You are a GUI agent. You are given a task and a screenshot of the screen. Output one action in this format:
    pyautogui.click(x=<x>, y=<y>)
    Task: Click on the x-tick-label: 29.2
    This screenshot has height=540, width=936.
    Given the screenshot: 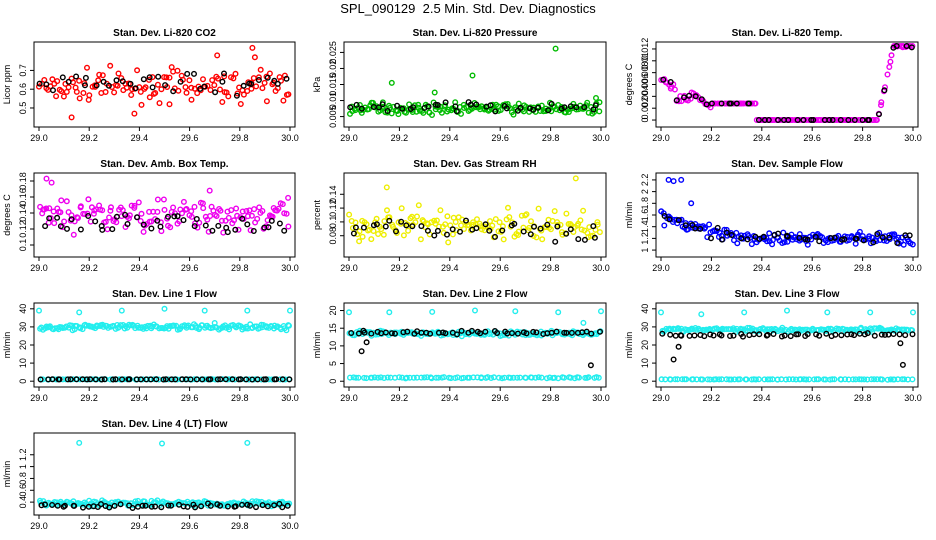 What is the action you would take?
    pyautogui.click(x=712, y=138)
    